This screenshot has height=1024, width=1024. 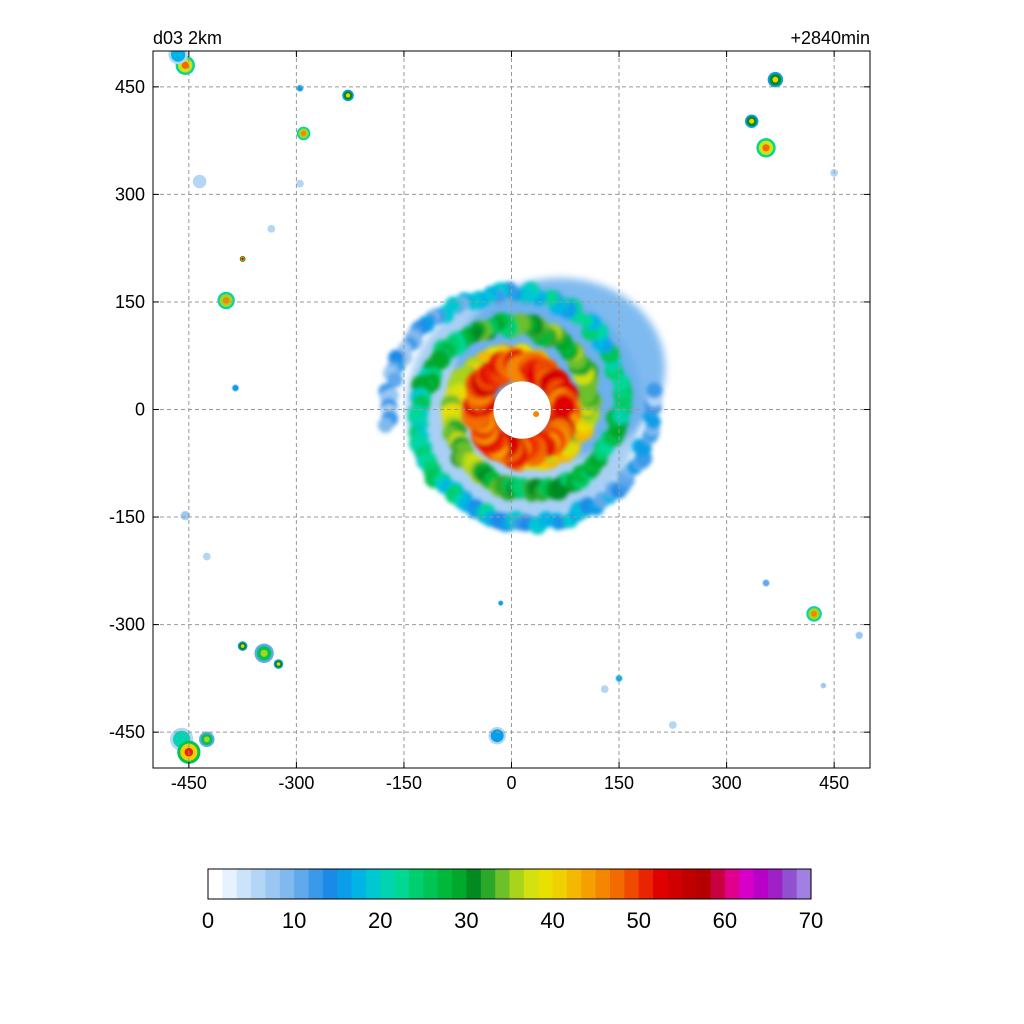 What do you see at coordinates (296, 783) in the screenshot?
I see `x-tick-label: -300` at bounding box center [296, 783].